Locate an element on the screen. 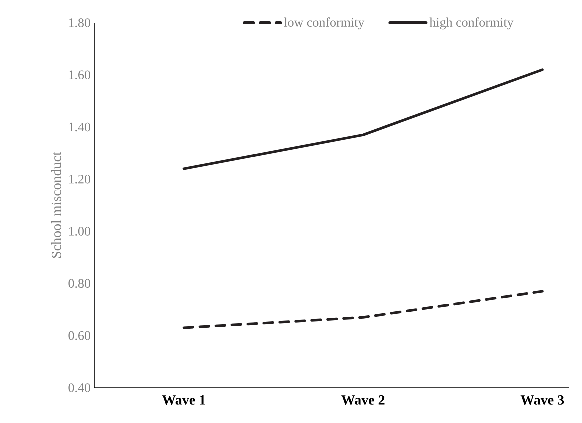 The width and height of the screenshot is (582, 423). y-tick-label: 1.20 is located at coordinates (79, 179).